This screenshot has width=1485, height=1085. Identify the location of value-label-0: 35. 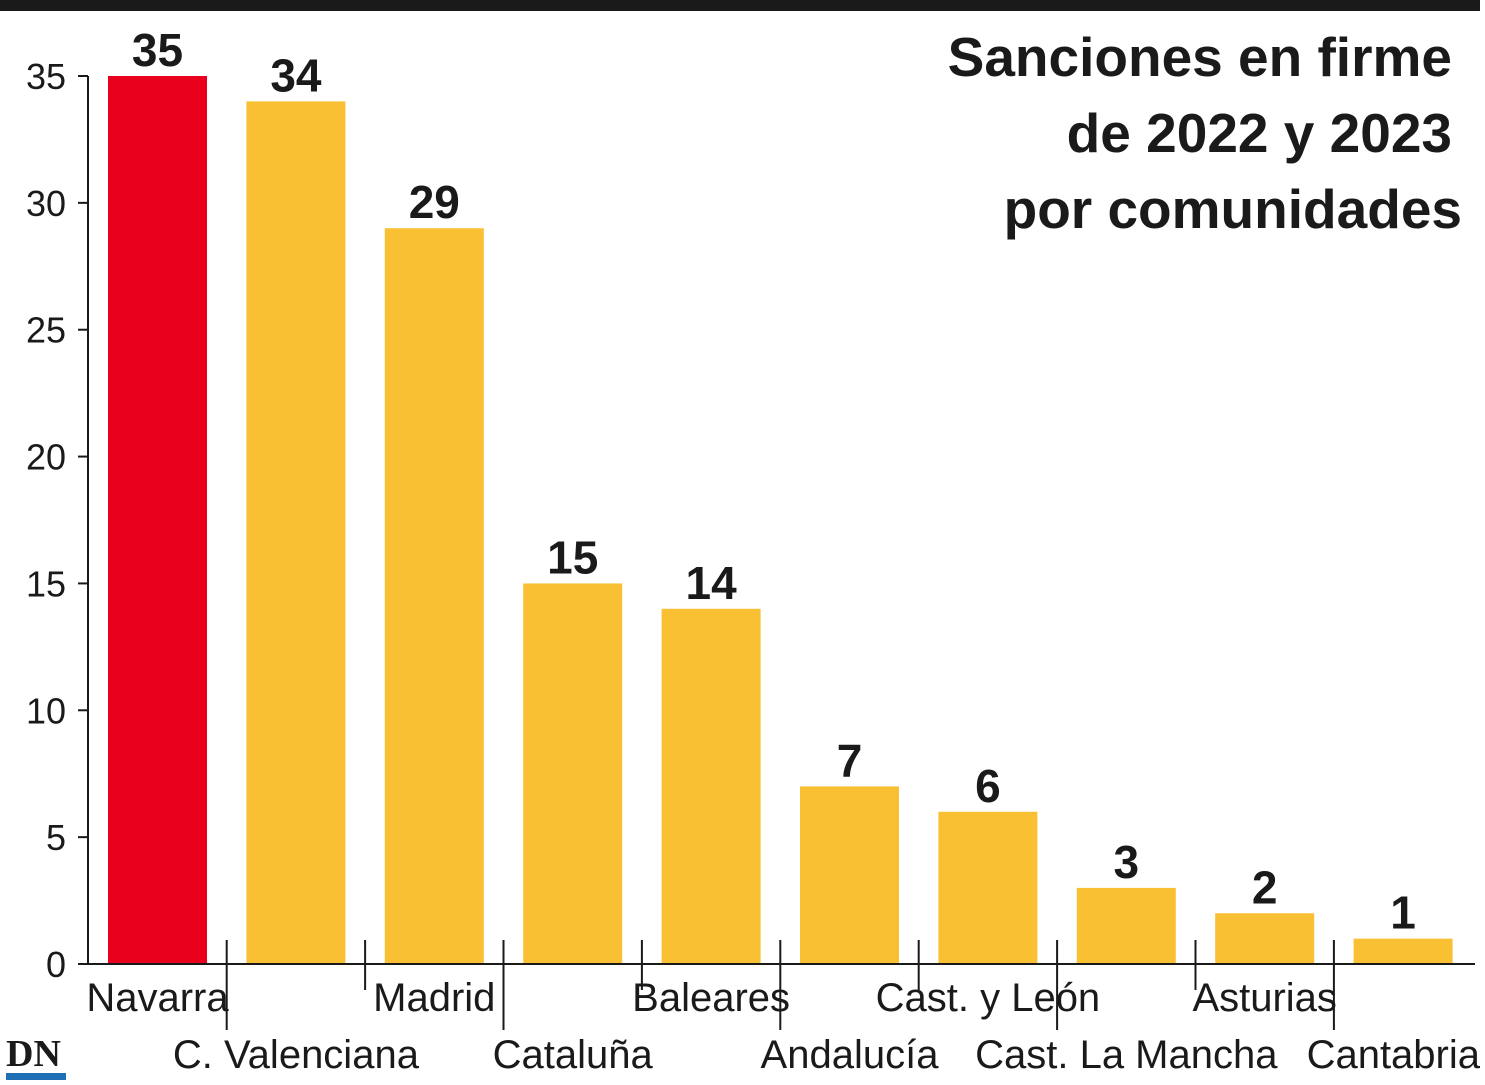
(157, 50).